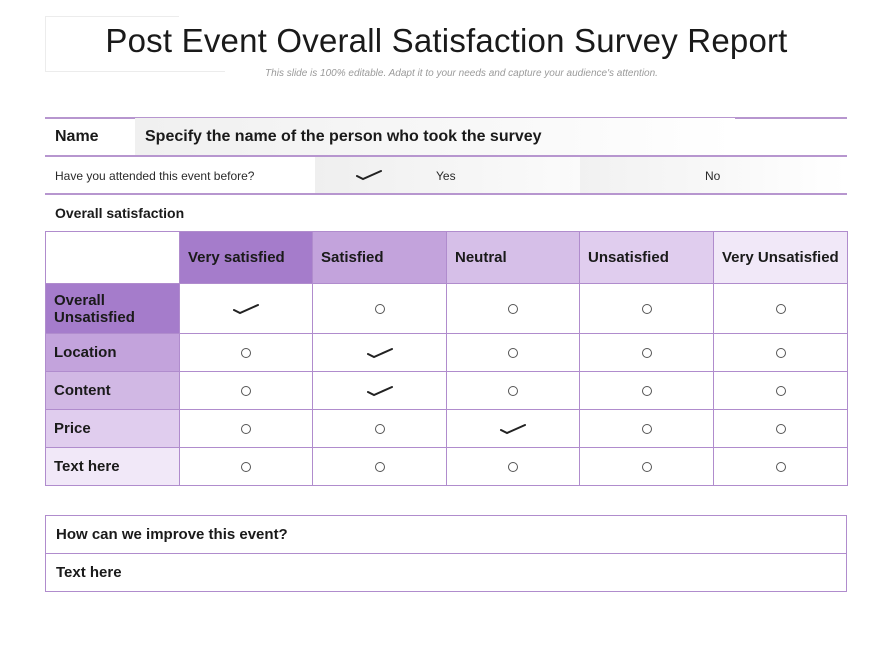 This screenshot has height=670, width=893. I want to click on attended-question: Have you attended this event before?, so click(155, 176).